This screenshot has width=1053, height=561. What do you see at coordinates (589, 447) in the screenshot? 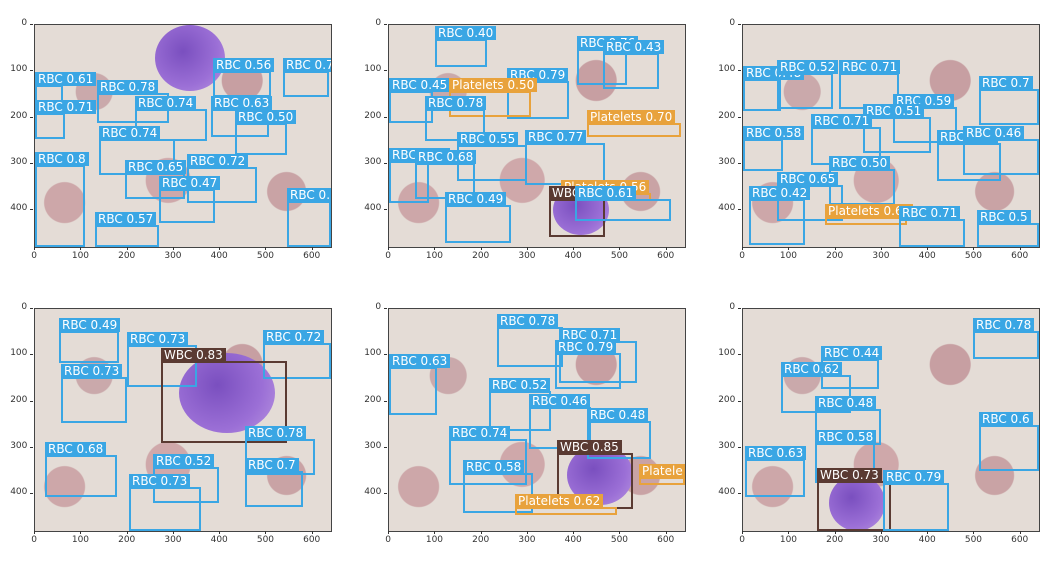
I see `detection-label: WBC 0.85` at bounding box center [589, 447].